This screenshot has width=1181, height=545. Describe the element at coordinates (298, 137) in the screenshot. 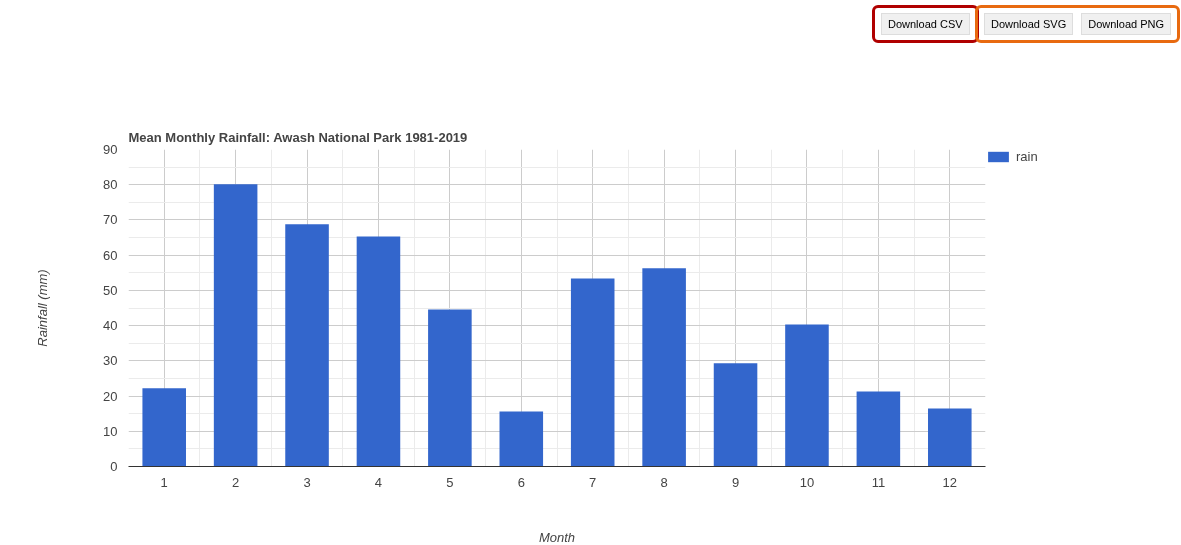

I see `chart-title: Mean Monthly Rainfall: Awash National Park 1981-2019` at that location.